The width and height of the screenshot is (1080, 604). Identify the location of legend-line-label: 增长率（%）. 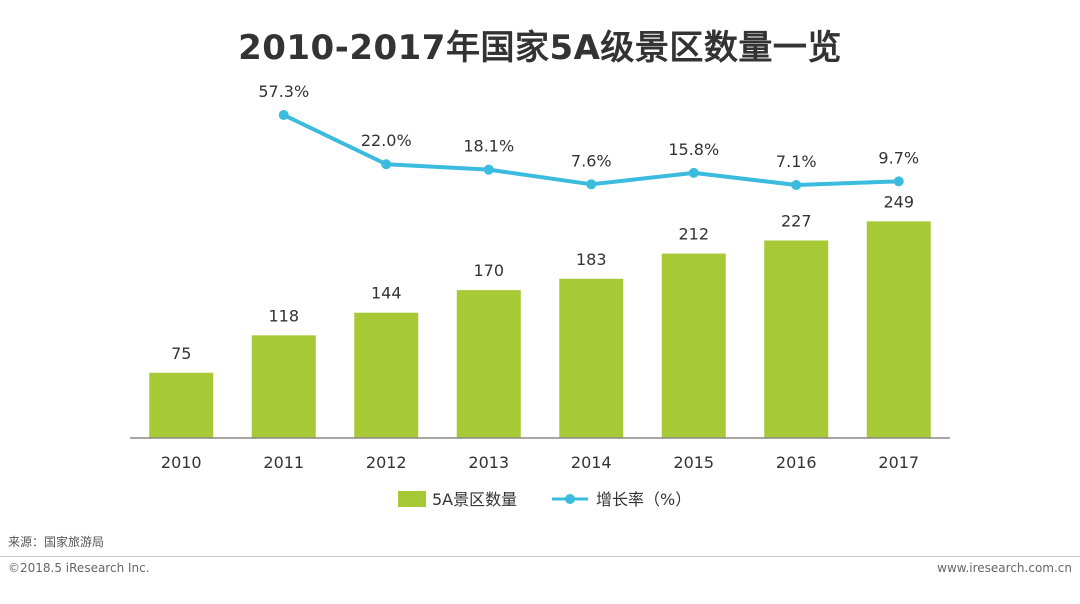
(643, 499).